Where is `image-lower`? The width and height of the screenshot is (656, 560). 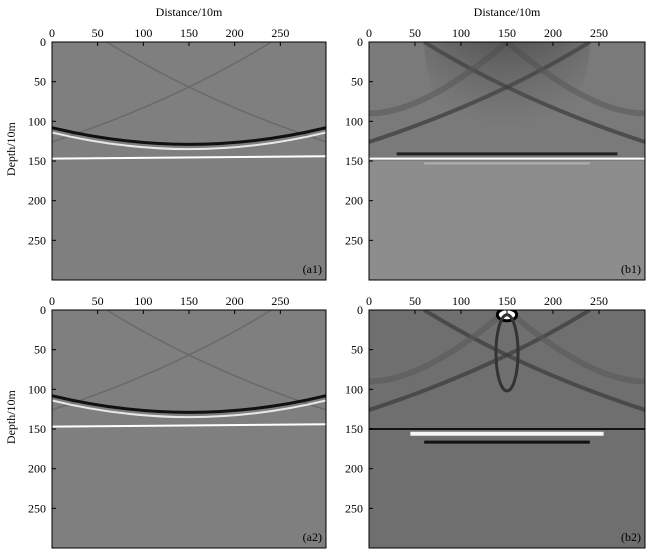 image-lower is located at coordinates (507, 220).